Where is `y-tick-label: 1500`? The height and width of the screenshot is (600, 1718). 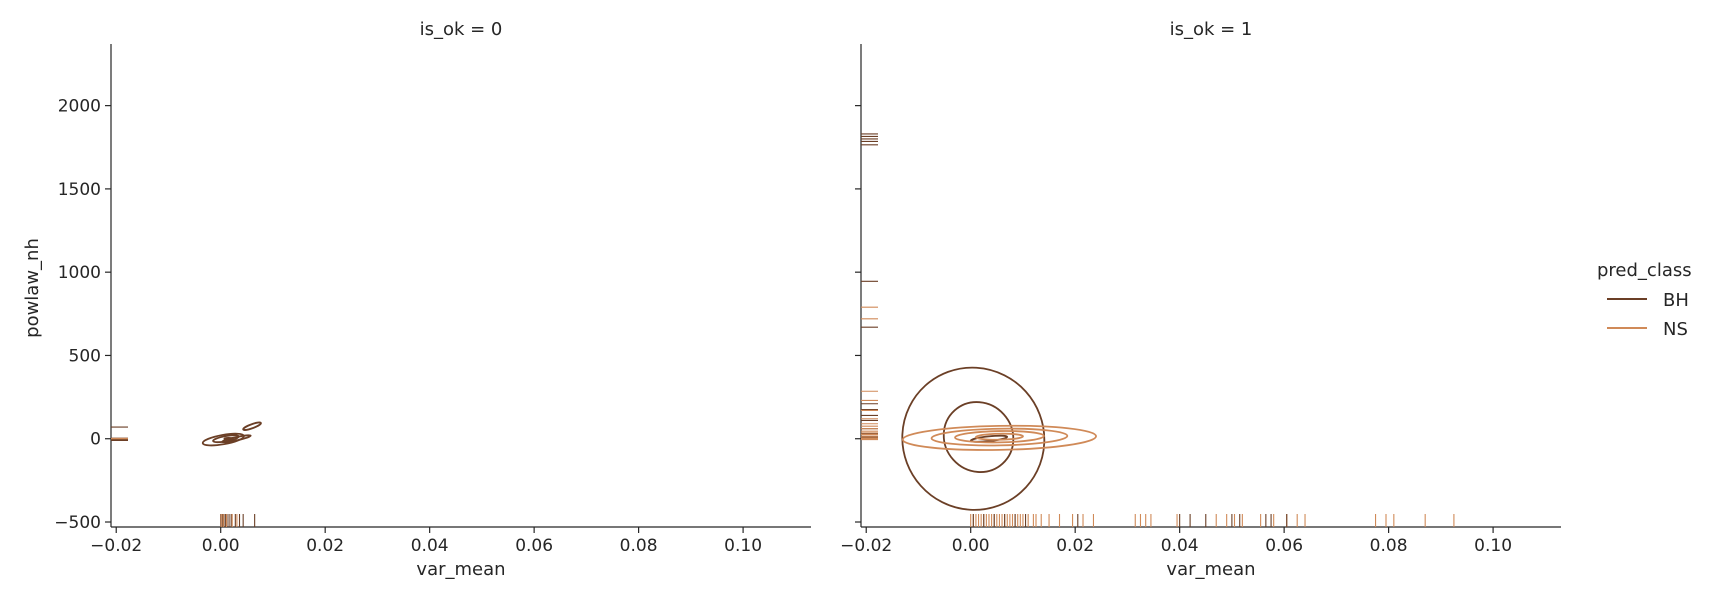 y-tick-label: 1500 is located at coordinates (79, 190).